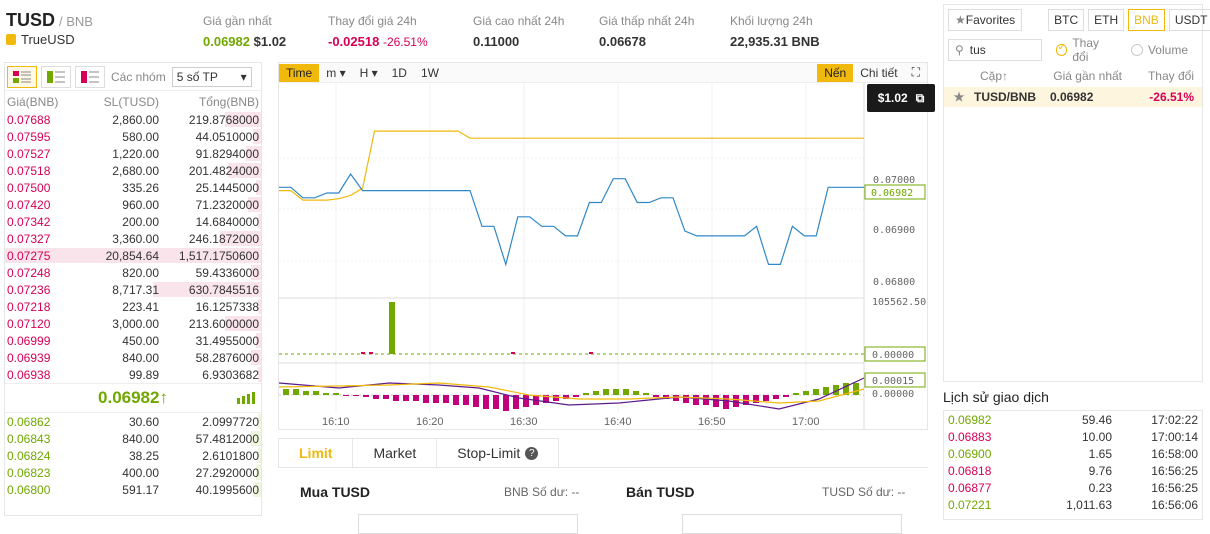 This screenshot has height=534, width=1210. Describe the element at coordinates (49, 20) in the screenshot. I see `pair-title: TUSD / BNB` at that location.